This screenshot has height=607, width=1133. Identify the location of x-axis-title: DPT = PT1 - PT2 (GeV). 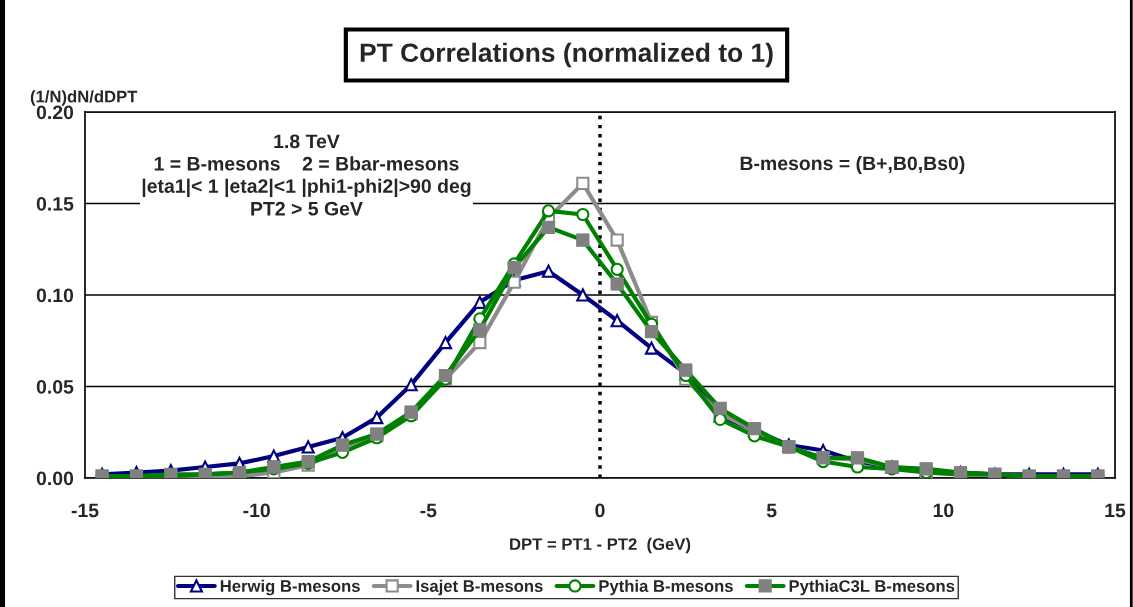
(600, 545).